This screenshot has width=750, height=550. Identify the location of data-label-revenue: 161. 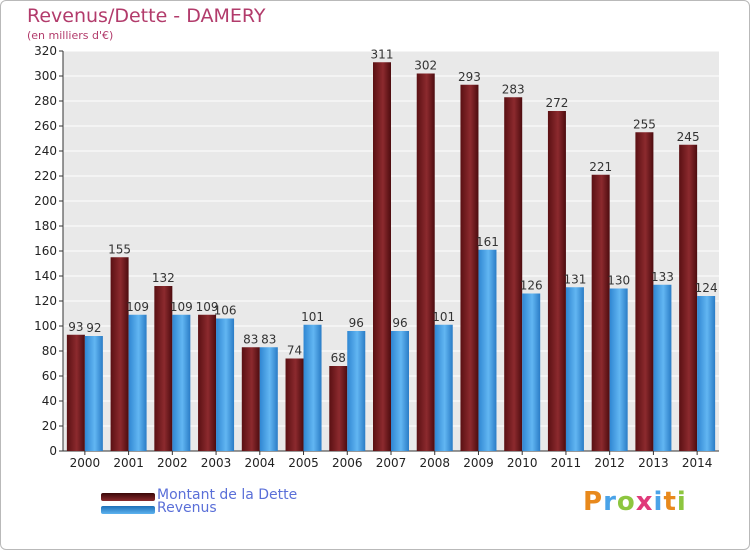
(487, 242).